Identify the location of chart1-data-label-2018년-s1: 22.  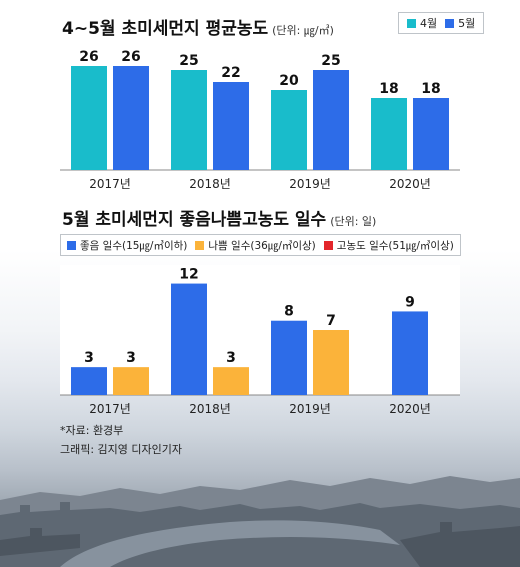
(230, 73).